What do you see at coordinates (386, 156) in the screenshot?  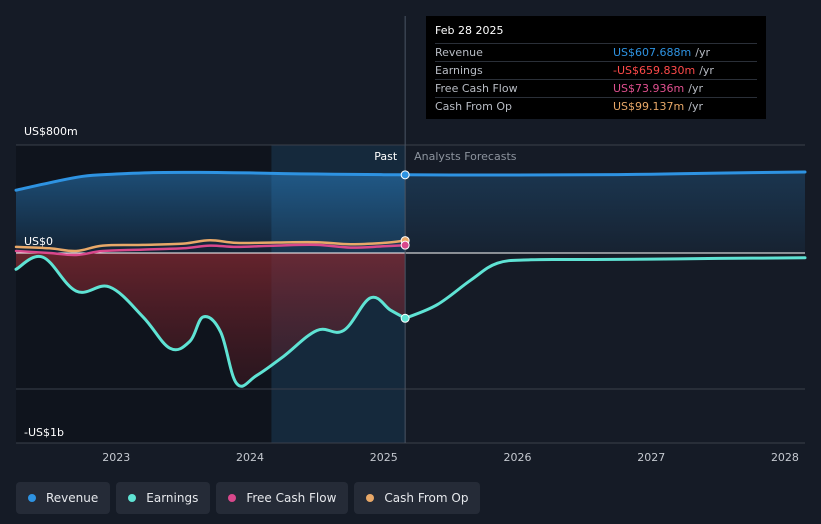 I see `past-label: Past` at bounding box center [386, 156].